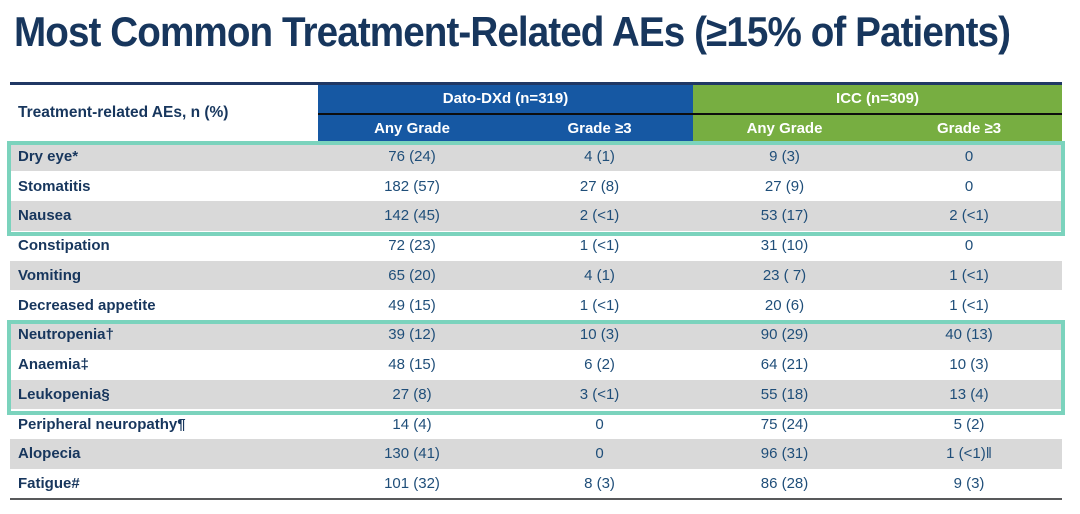 This screenshot has height=514, width=1080. What do you see at coordinates (164, 484) in the screenshot?
I see `row-label: Fatigue#` at bounding box center [164, 484].